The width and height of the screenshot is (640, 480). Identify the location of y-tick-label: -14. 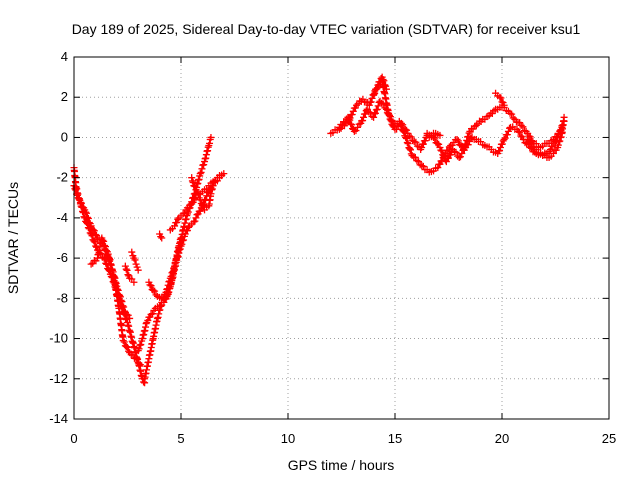
(58, 418).